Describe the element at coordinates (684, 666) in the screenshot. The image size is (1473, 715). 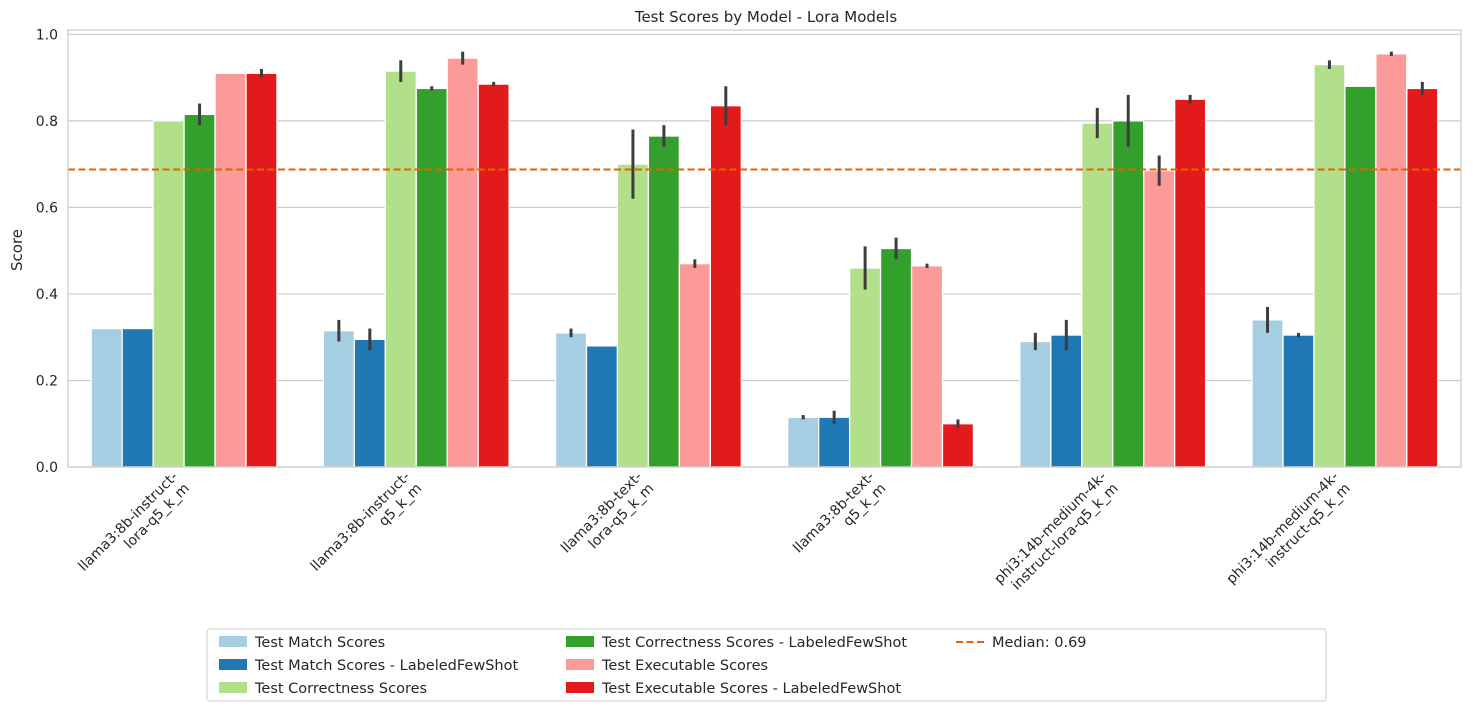
I see `legend-label: Test Executable Scores` at that location.